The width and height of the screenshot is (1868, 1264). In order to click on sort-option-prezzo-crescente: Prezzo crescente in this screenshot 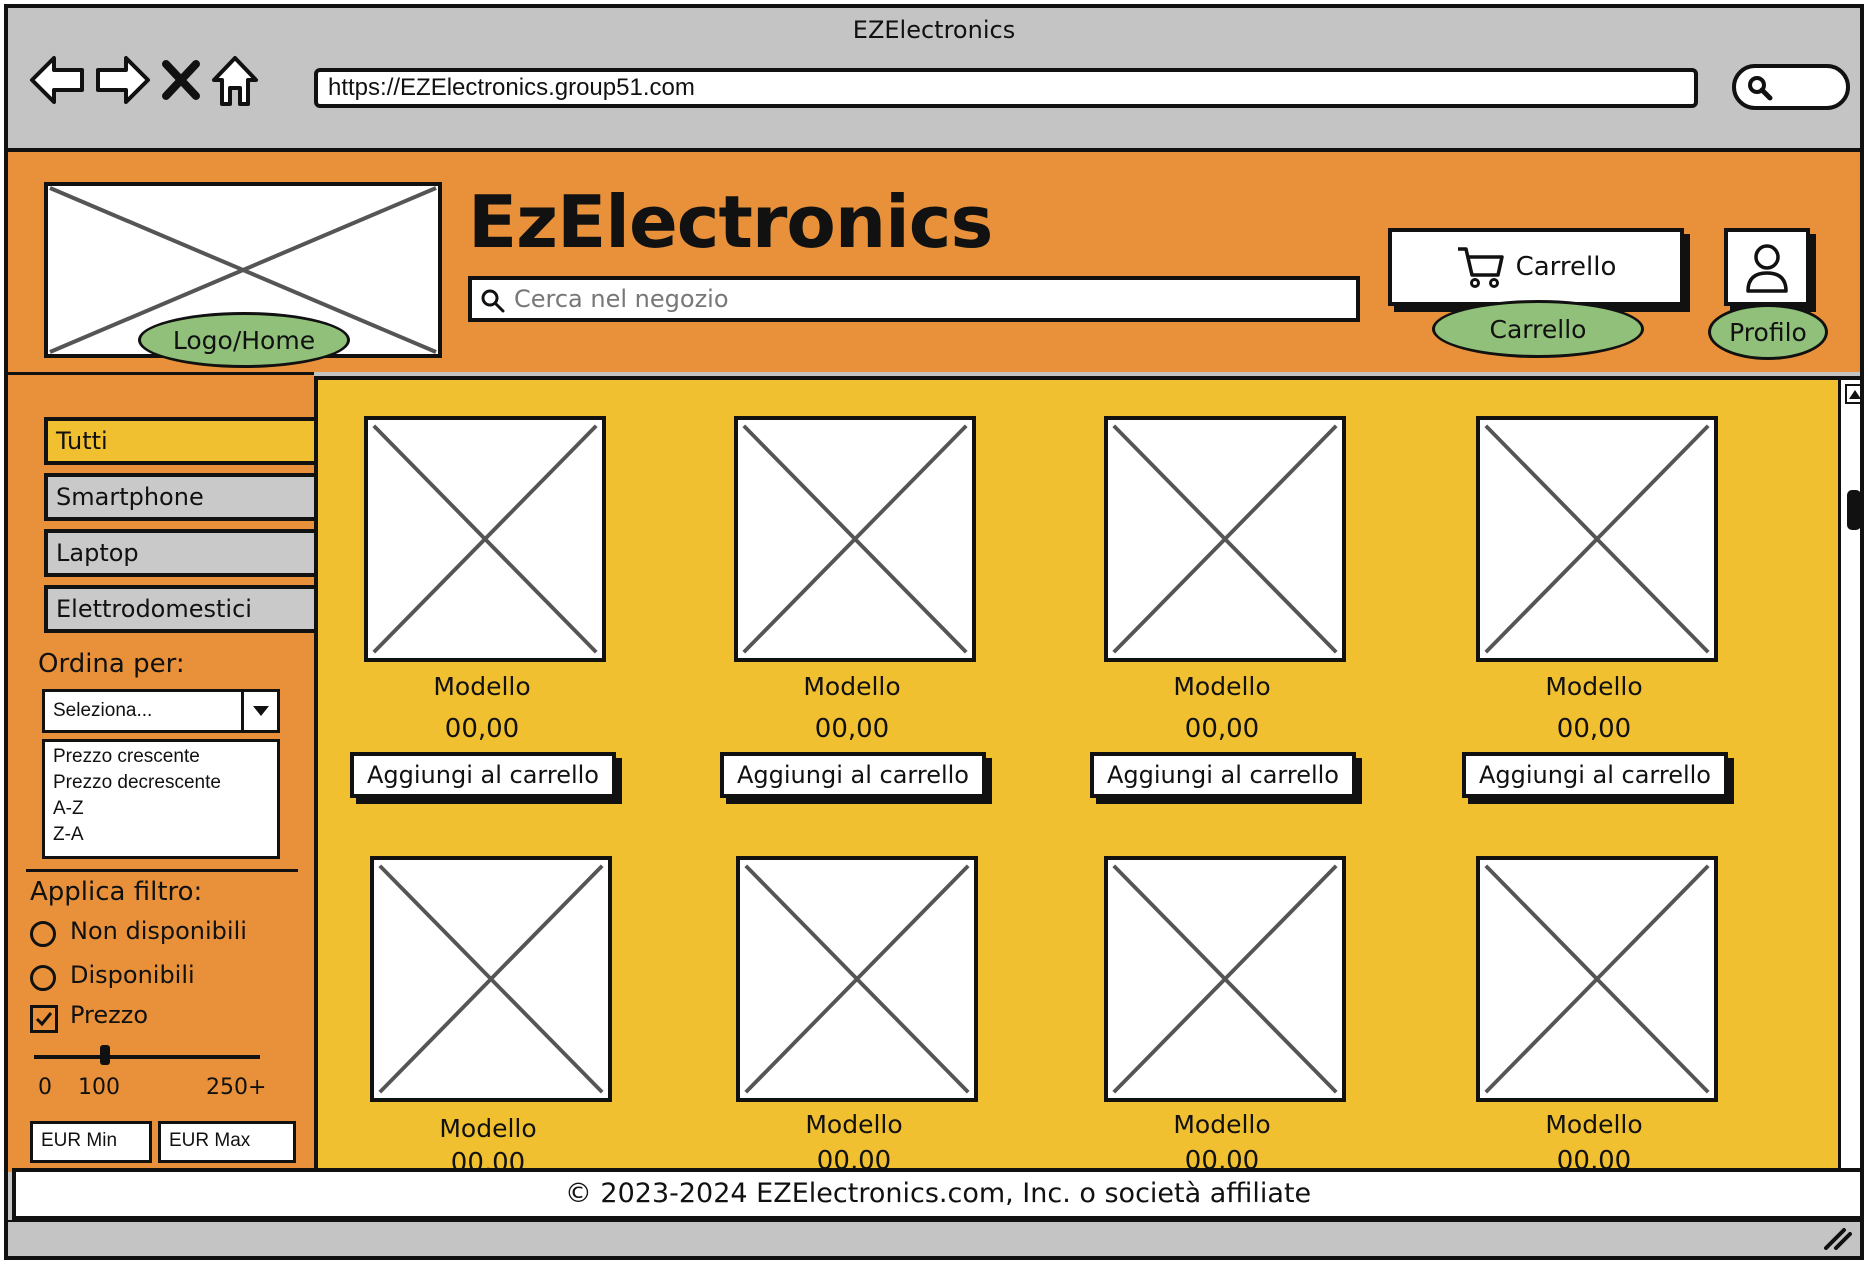, I will do `click(126, 756)`.